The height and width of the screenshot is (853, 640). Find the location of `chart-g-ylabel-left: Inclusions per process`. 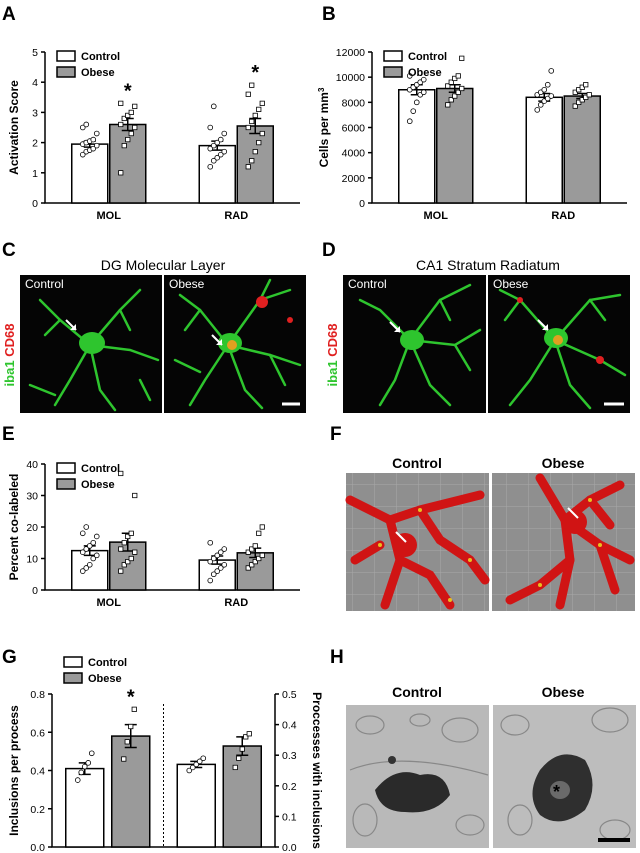

chart-g-ylabel-left: Inclusions per process is located at coordinates (14, 770).